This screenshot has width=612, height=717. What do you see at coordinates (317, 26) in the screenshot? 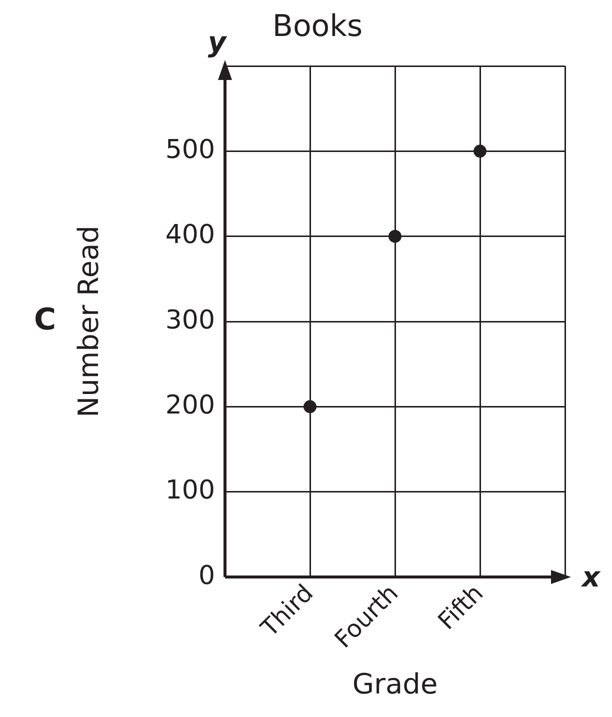
I see `chart-title: Books` at bounding box center [317, 26].